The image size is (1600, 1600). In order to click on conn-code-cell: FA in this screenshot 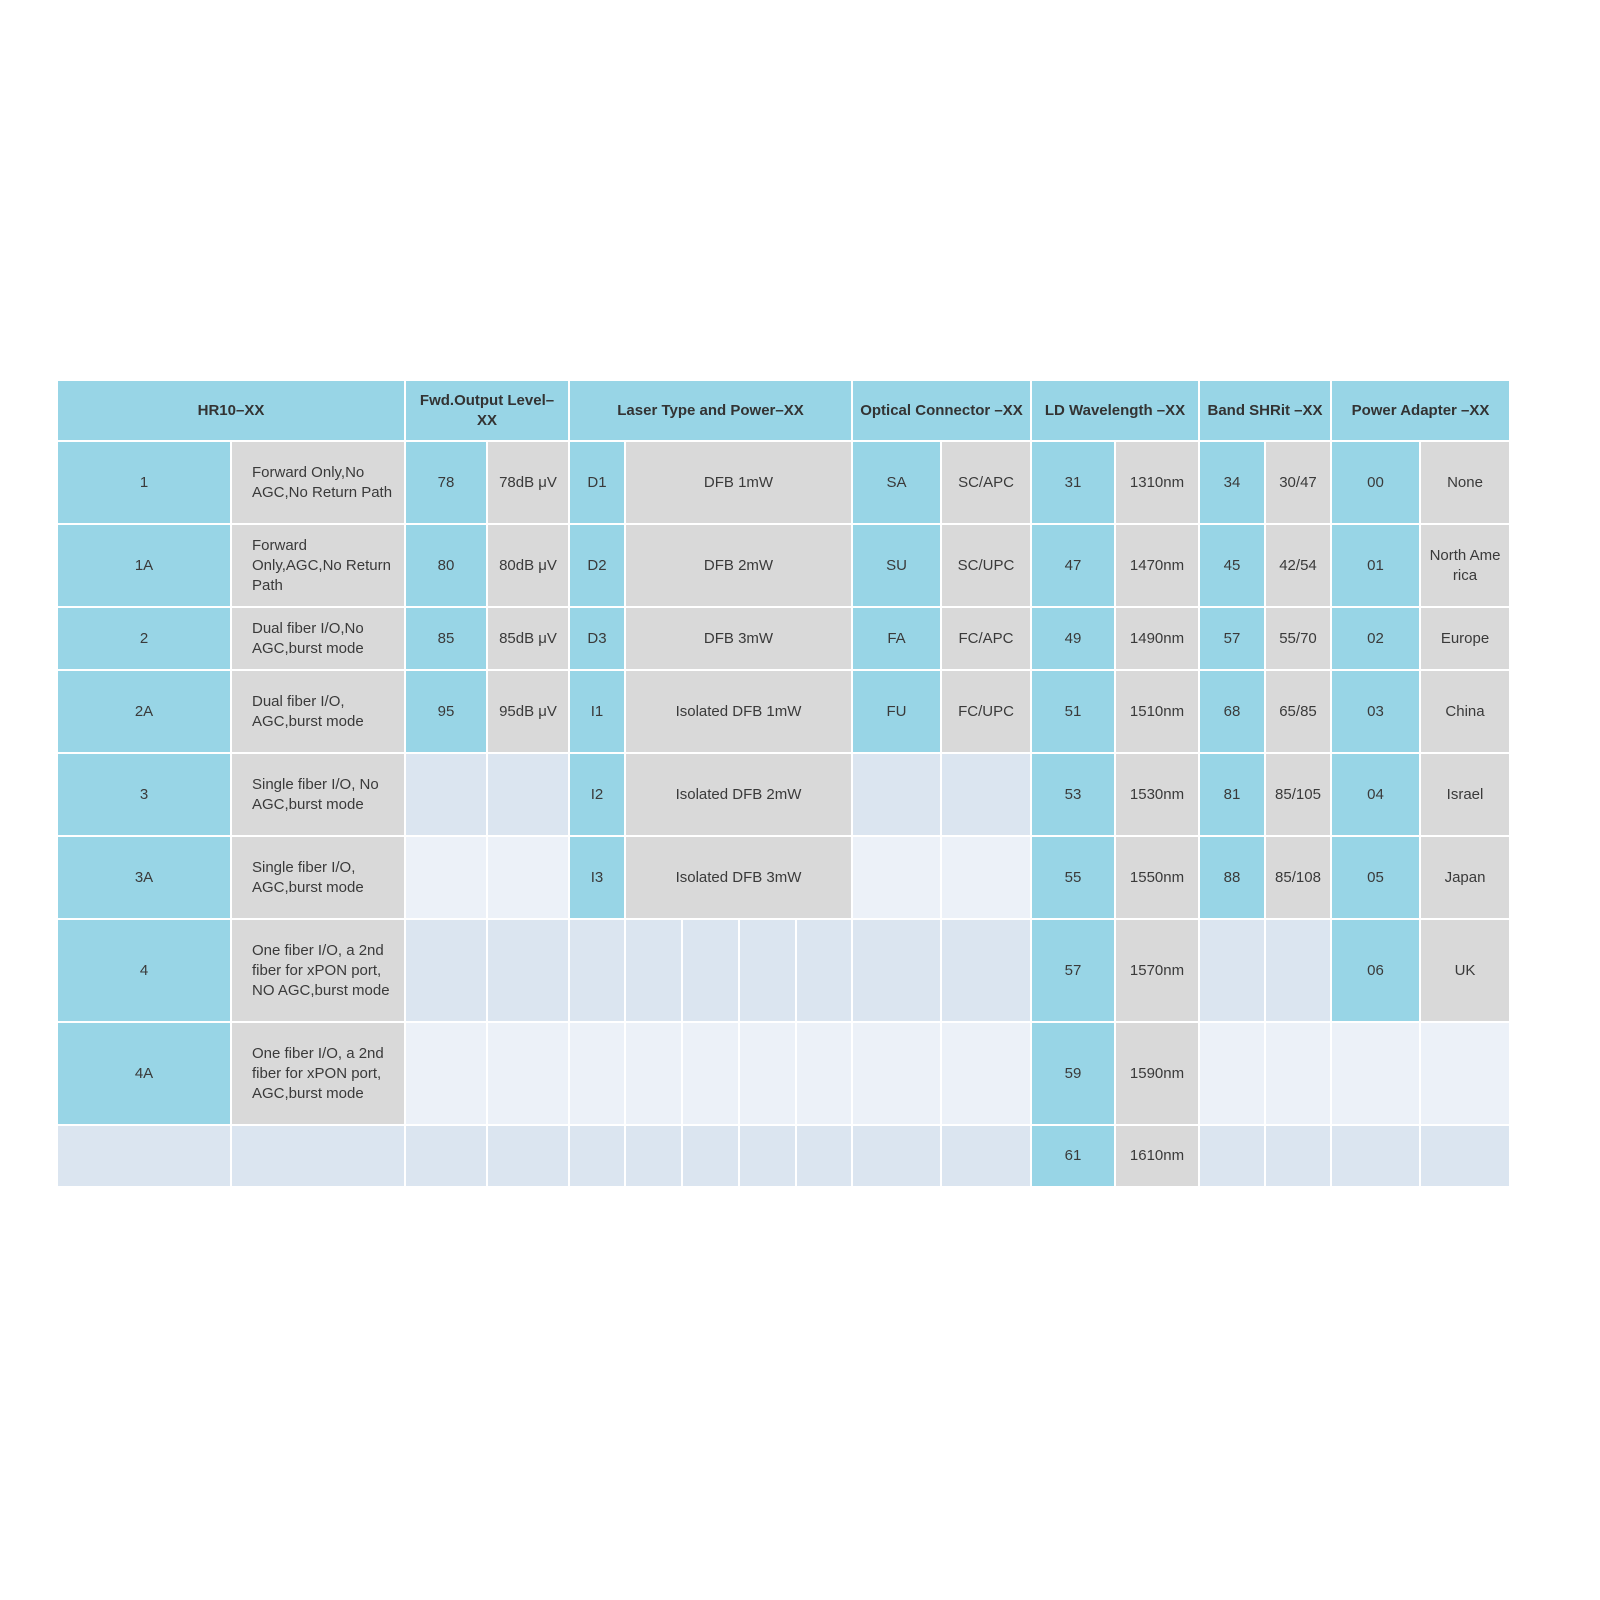, I will do `click(897, 639)`.